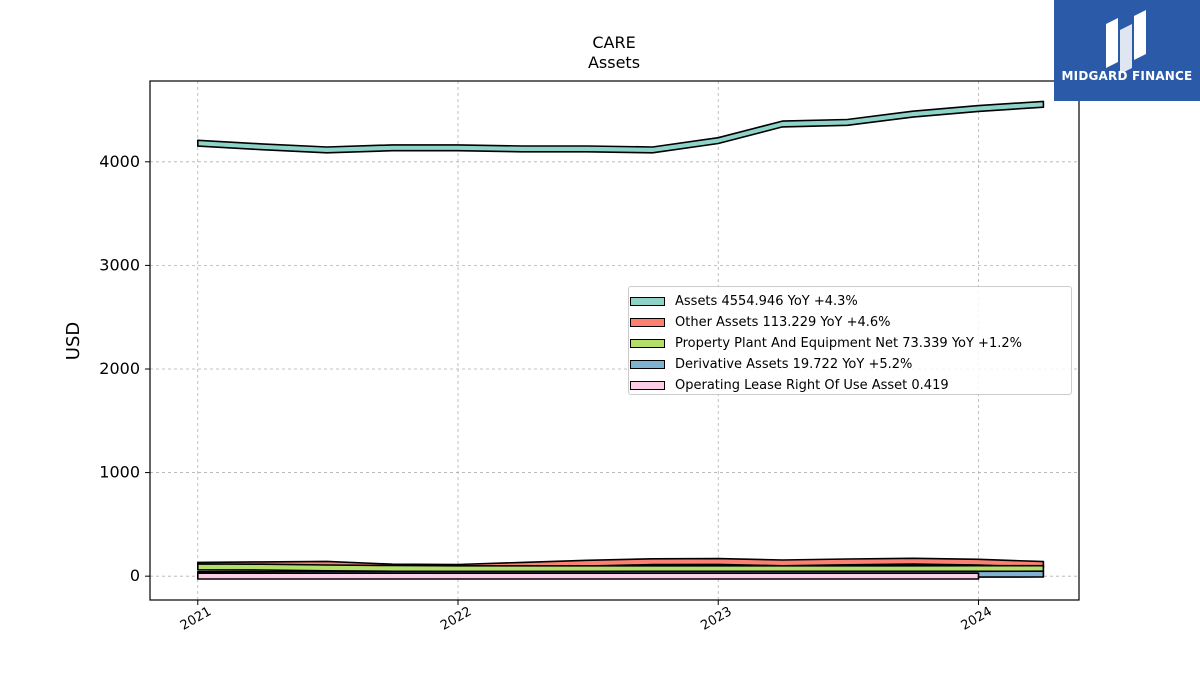  Describe the element at coordinates (119, 161) in the screenshot. I see `y-tick-label: 4000` at that location.